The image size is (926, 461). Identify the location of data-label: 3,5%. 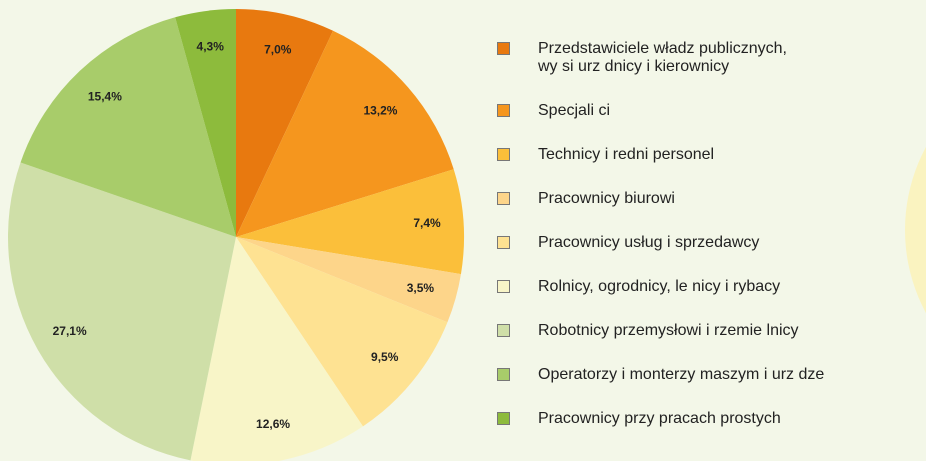
(421, 288).